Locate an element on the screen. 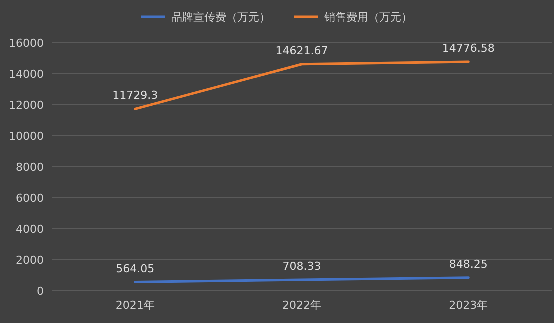 Image resolution: width=554 pixels, height=323 pixels. x-tick-label: 2023年 is located at coordinates (468, 305).